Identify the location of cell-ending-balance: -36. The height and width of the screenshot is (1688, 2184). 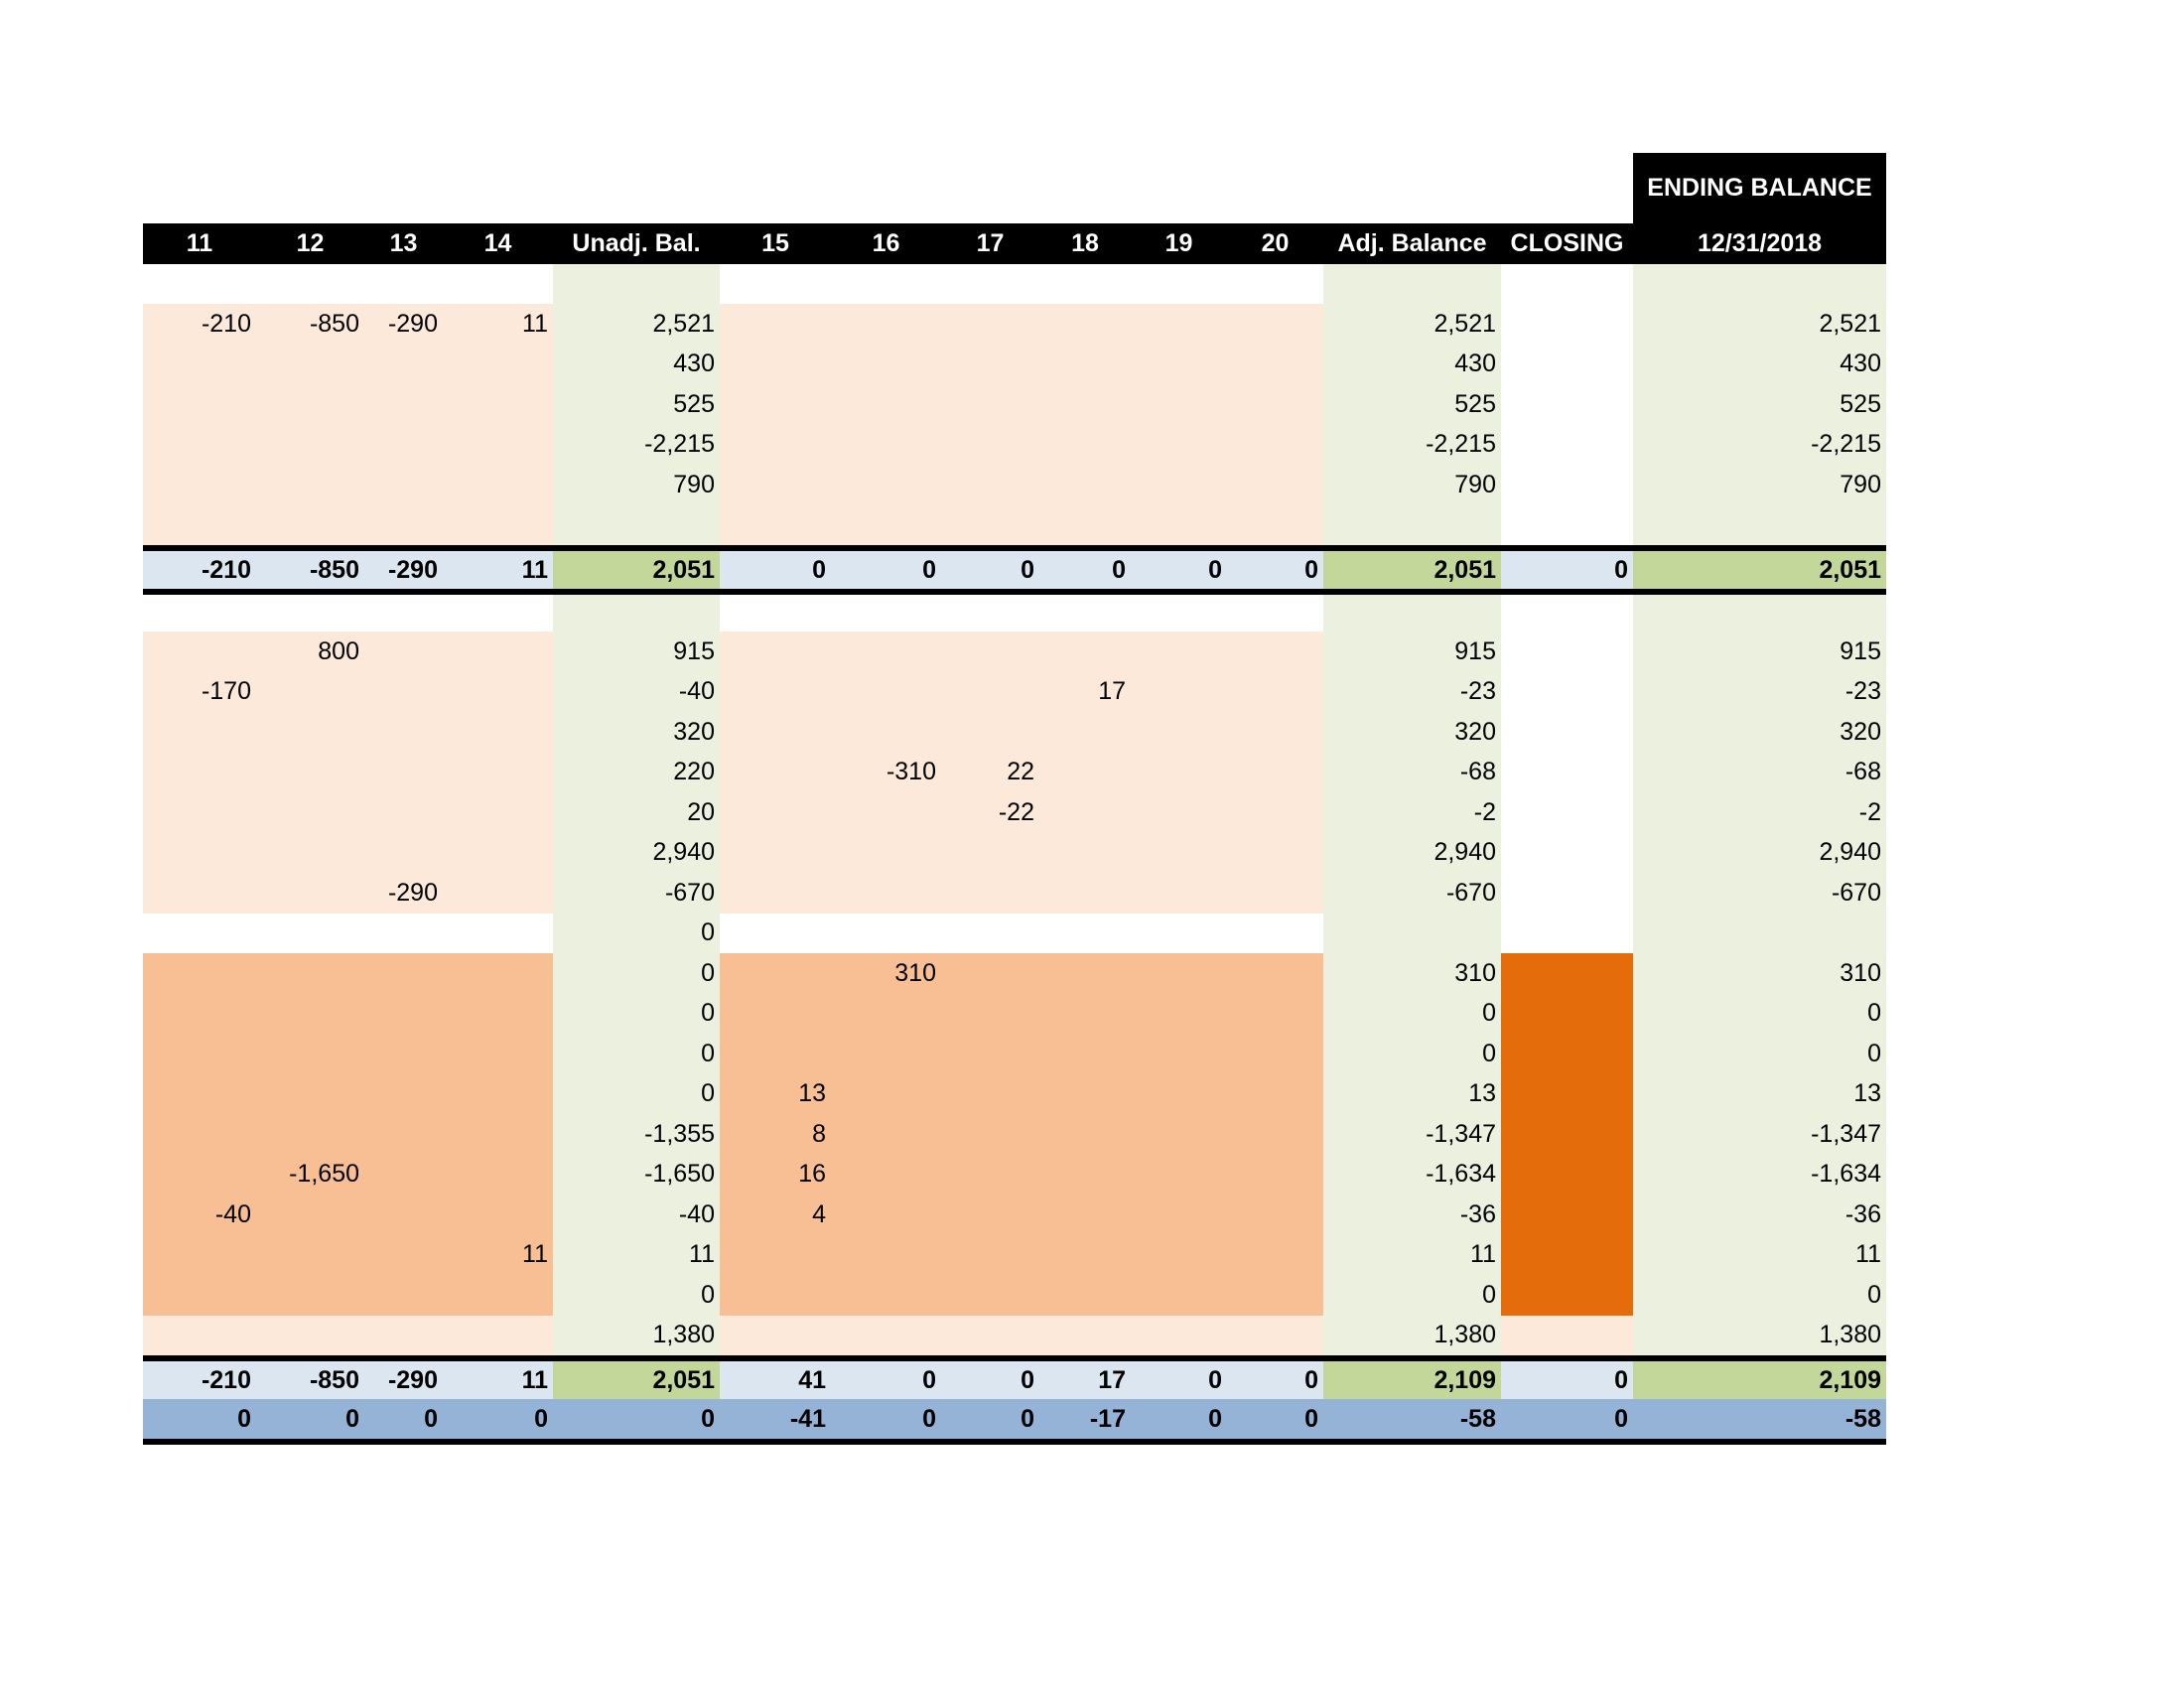
(1759, 1215).